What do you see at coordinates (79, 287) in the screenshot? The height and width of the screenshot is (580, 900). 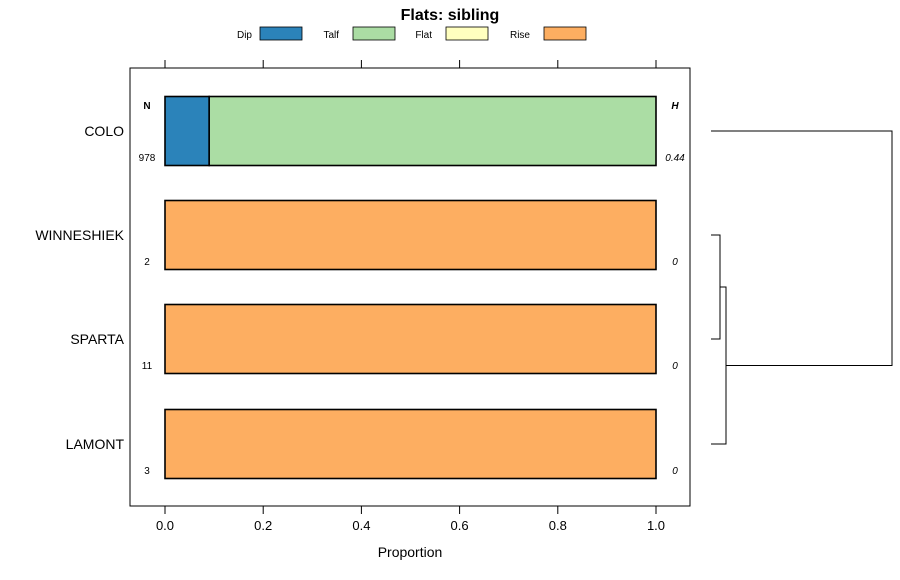 I see `category-labels: COLO WINNESHIEK SPARTA LAMONT` at bounding box center [79, 287].